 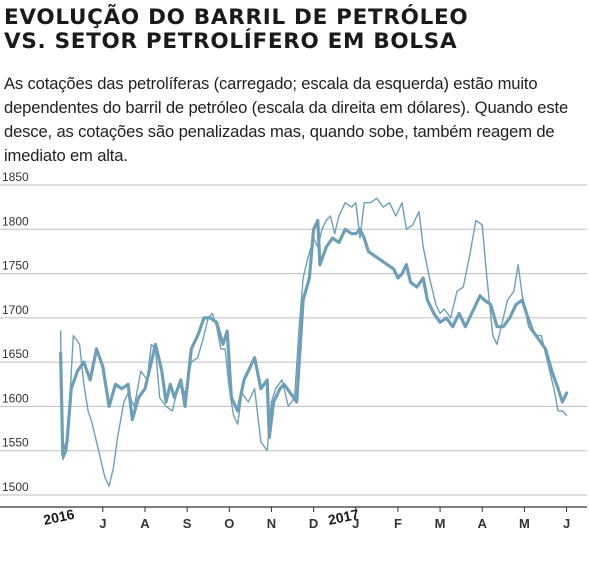 I want to click on x-tick-label-5: N, so click(x=271, y=523).